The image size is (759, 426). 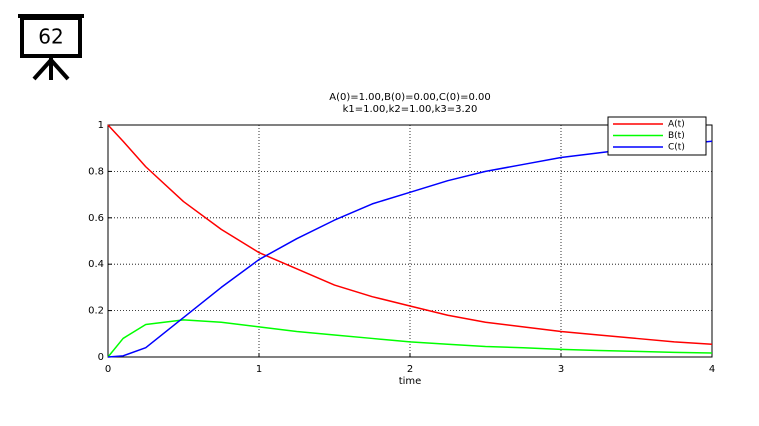 What do you see at coordinates (96, 311) in the screenshot?
I see `y-tick-label: 0.2` at bounding box center [96, 311].